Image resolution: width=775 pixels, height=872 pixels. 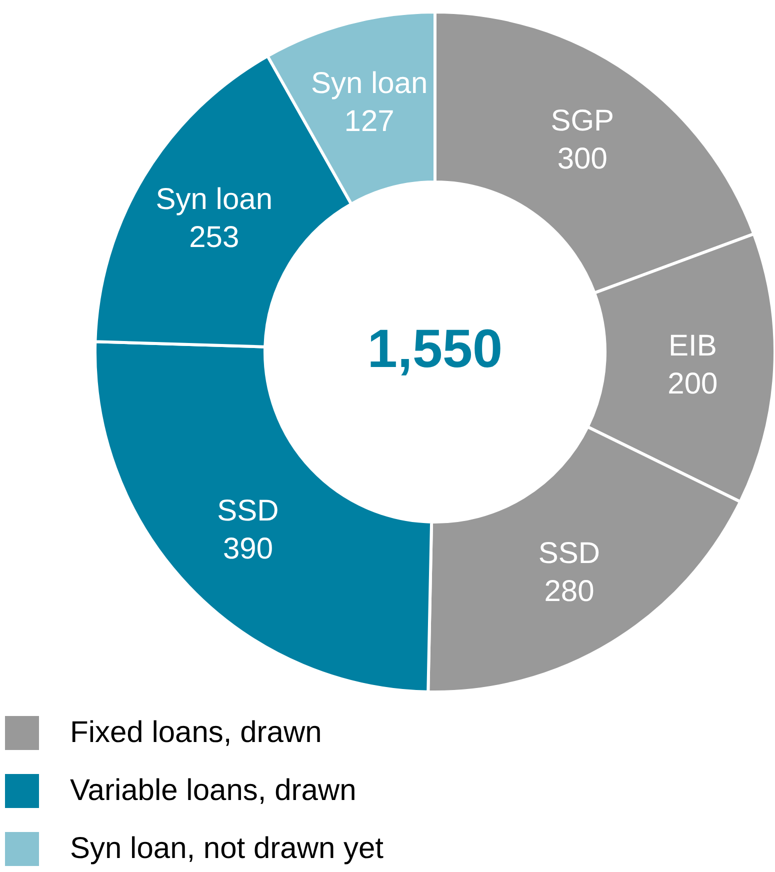 What do you see at coordinates (435, 349) in the screenshot?
I see `text: 1,550` at bounding box center [435, 349].